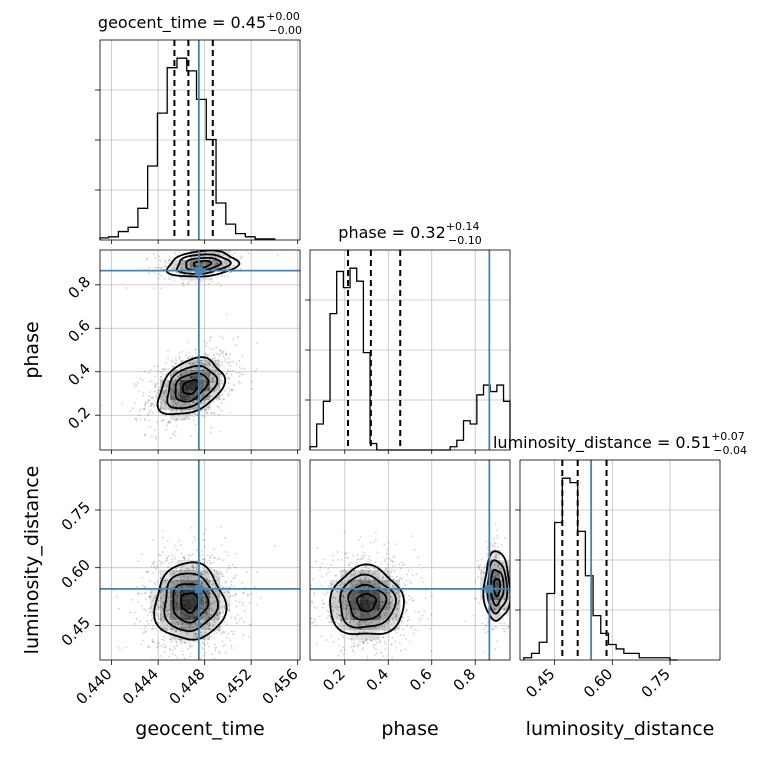 This screenshot has height=760, width=760. Describe the element at coordinates (200, 350) in the screenshot. I see `panel-frame-geocent_time-phase` at that location.